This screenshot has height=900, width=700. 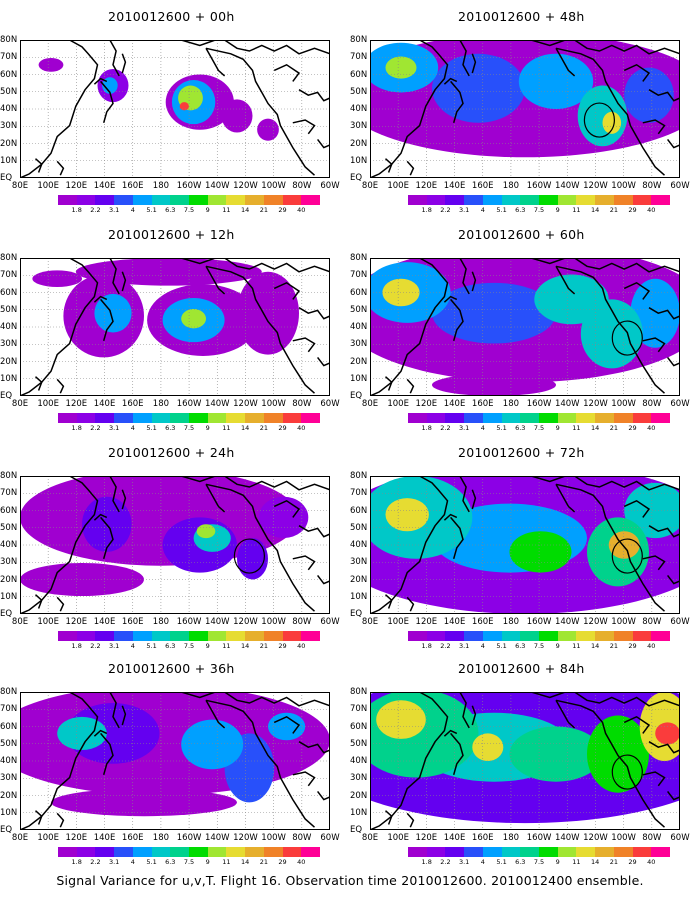 I want to click on map-frame, so click(x=175, y=761).